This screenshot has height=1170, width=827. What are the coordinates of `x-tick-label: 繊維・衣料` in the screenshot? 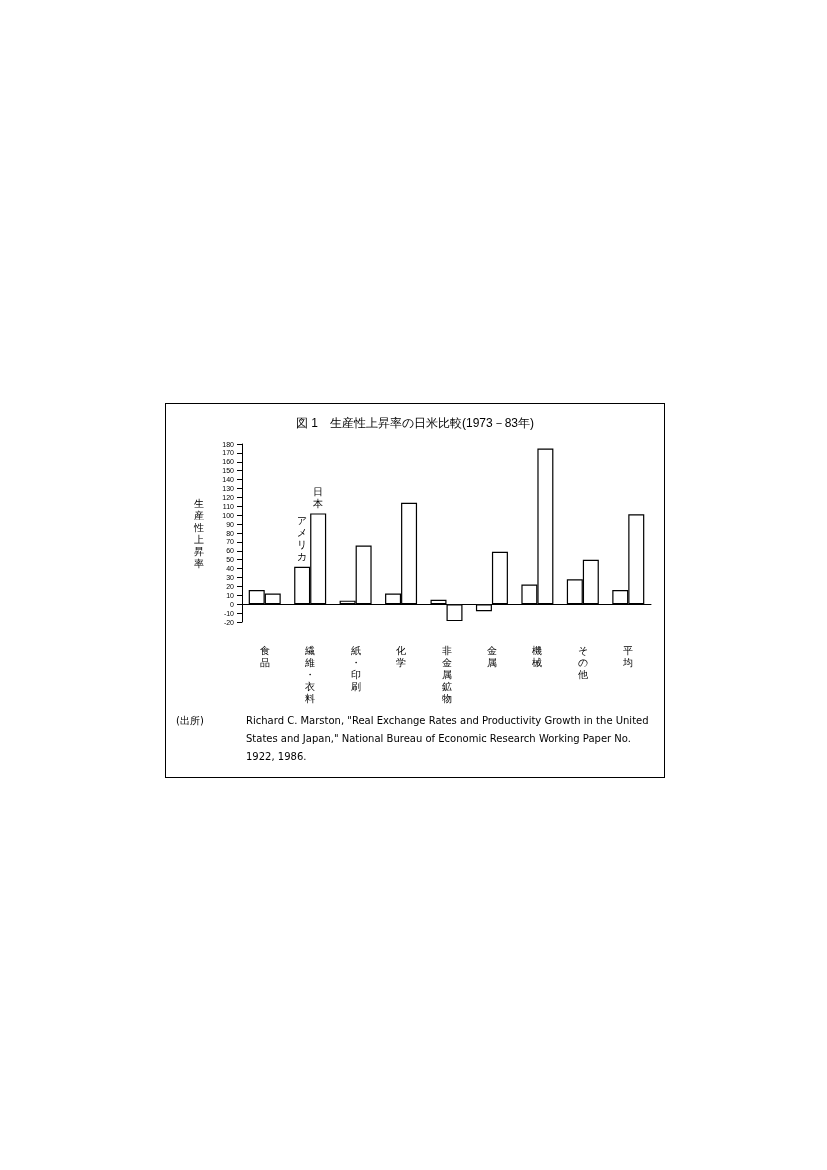 It's located at (310, 674).